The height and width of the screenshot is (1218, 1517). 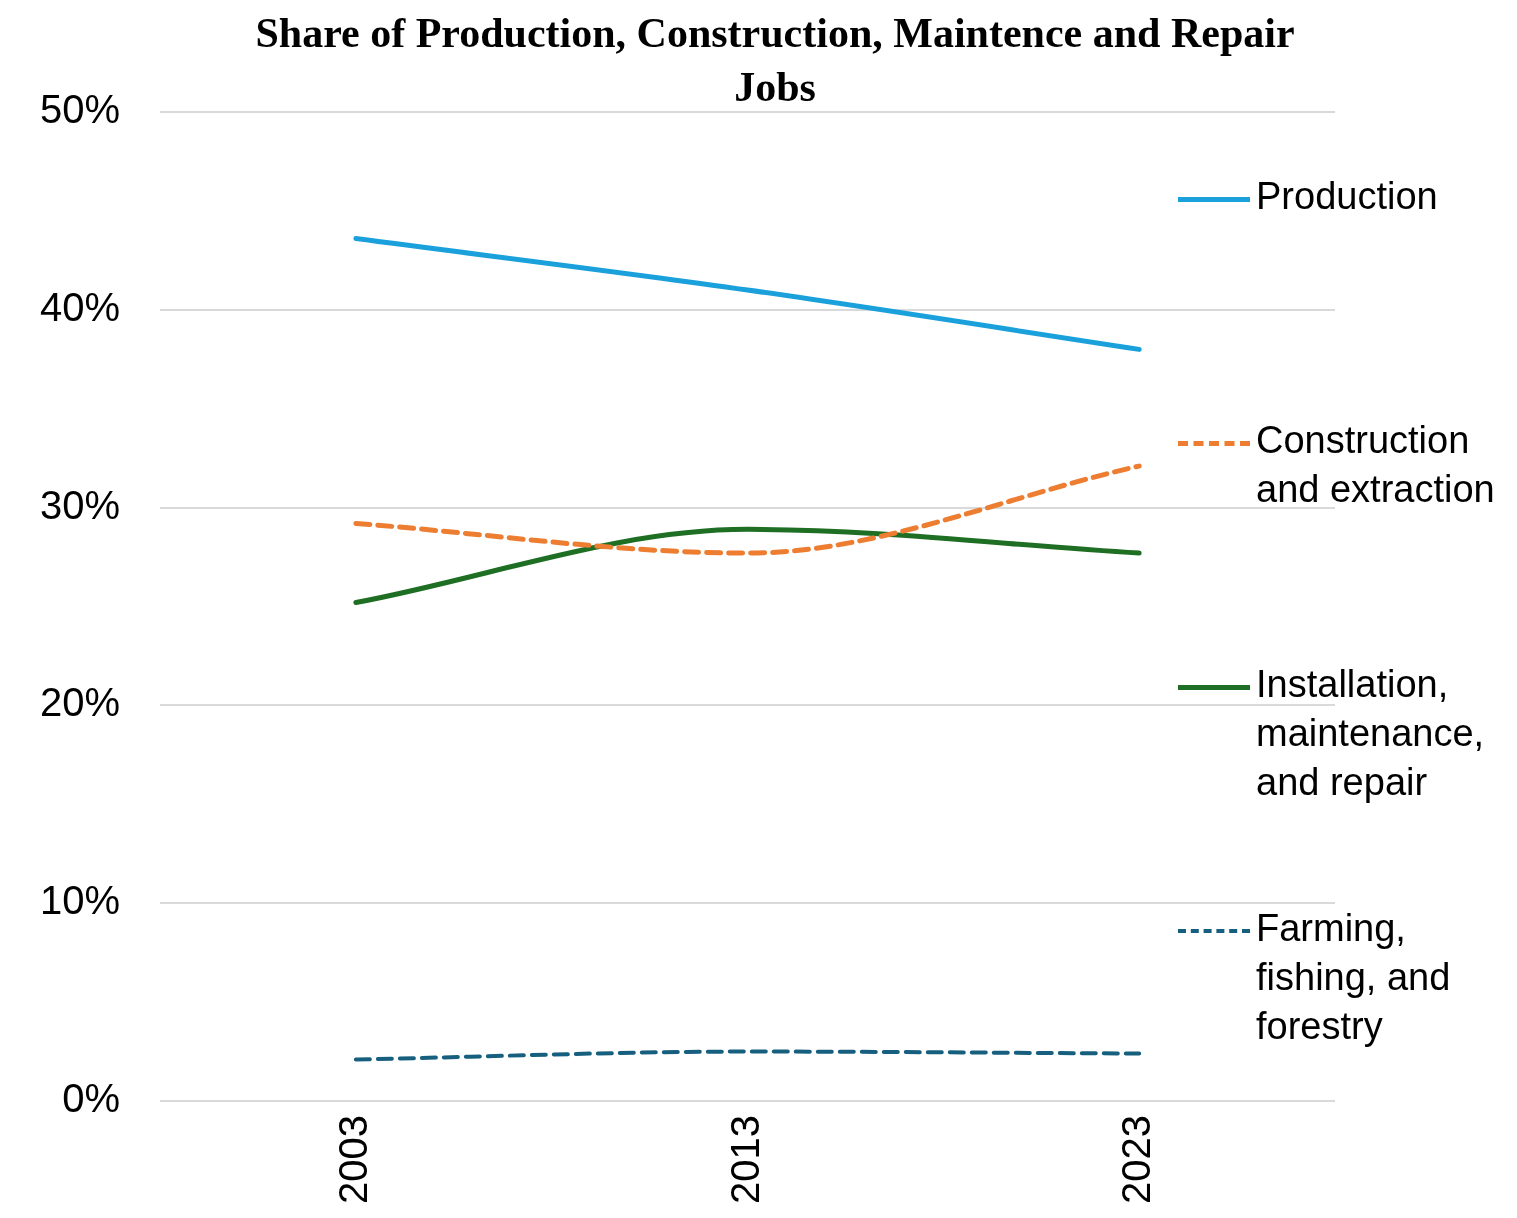 What do you see at coordinates (775, 60) in the screenshot?
I see `chart-title: Share of Production, Construction, Maintence and Repair Jobs` at bounding box center [775, 60].